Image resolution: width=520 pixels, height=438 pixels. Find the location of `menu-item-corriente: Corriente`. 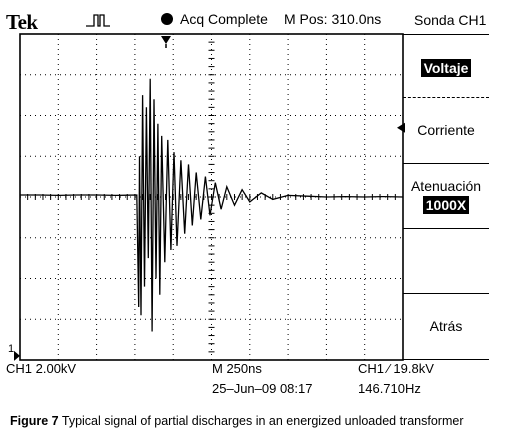

menu-item-corriente: Corriente is located at coordinates (446, 130).